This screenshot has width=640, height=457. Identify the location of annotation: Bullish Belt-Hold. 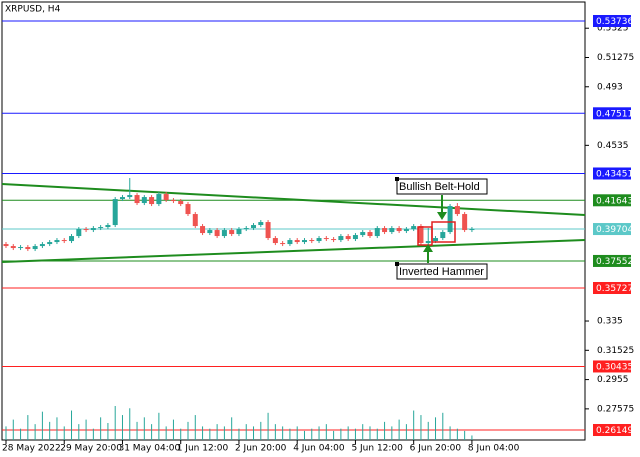
(439, 187).